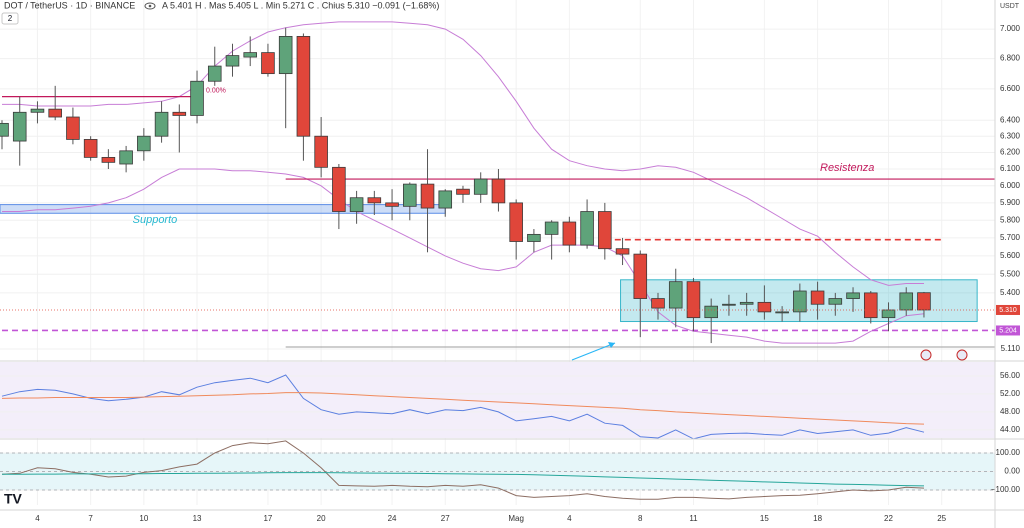 The height and width of the screenshot is (528, 1024). Describe the element at coordinates (764, 518) in the screenshot. I see `x-tick-label: 15` at that location.